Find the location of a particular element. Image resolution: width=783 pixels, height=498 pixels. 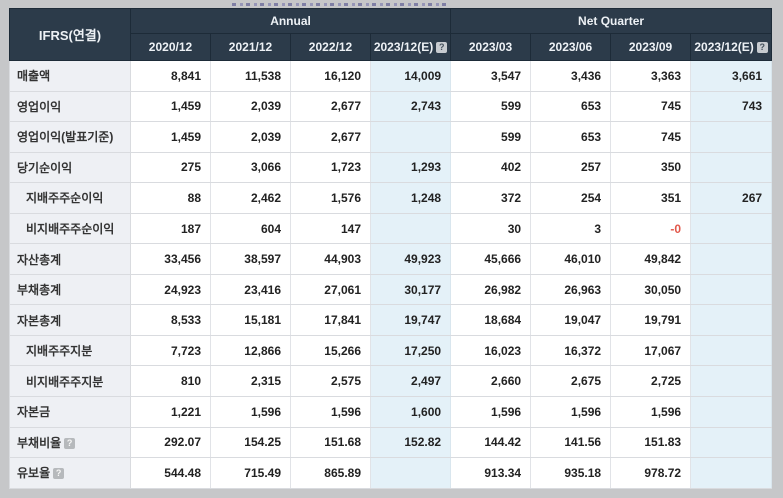

column-header: 2020/12 is located at coordinates (170, 47).